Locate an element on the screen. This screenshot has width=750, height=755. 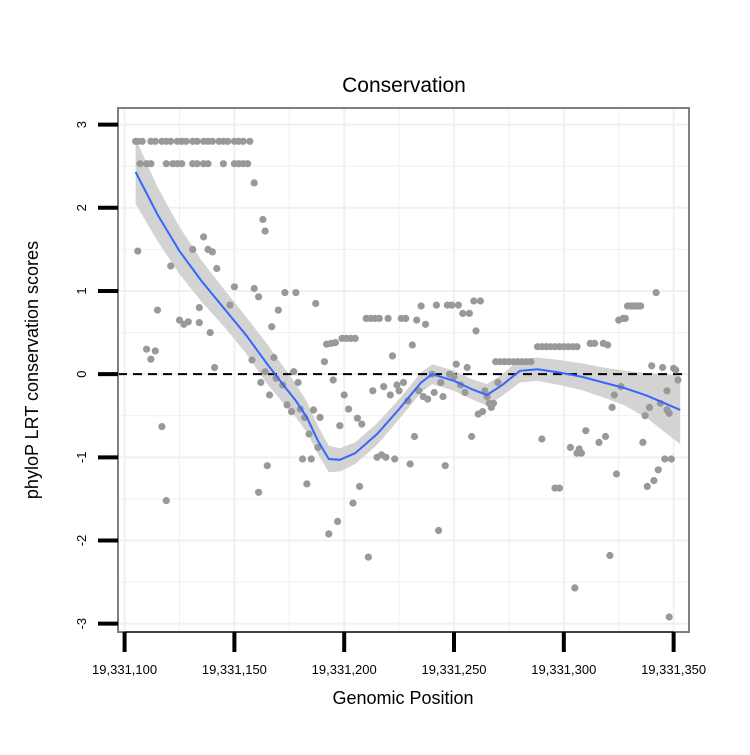
chart-title: Conservation is located at coordinates (404, 85).